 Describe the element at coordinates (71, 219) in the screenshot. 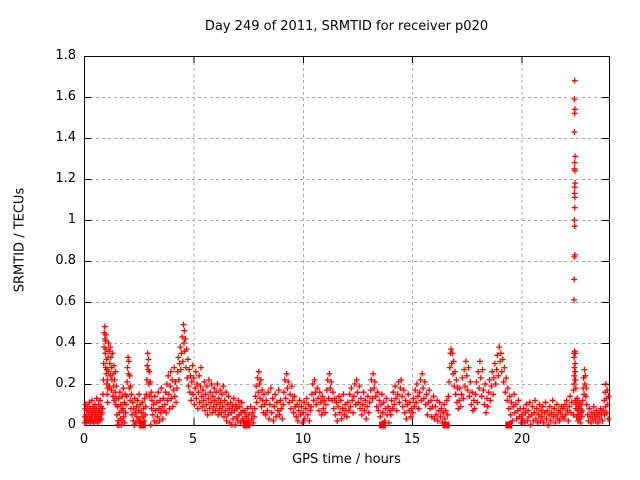

I see `y-tick-label: 1` at that location.